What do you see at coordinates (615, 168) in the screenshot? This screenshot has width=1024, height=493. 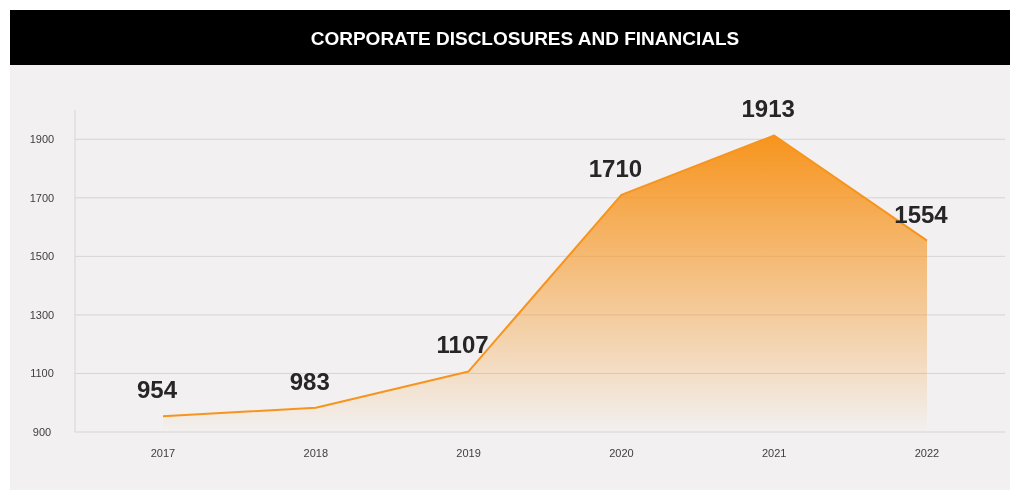 I see `data-label: 1710` at bounding box center [615, 168].